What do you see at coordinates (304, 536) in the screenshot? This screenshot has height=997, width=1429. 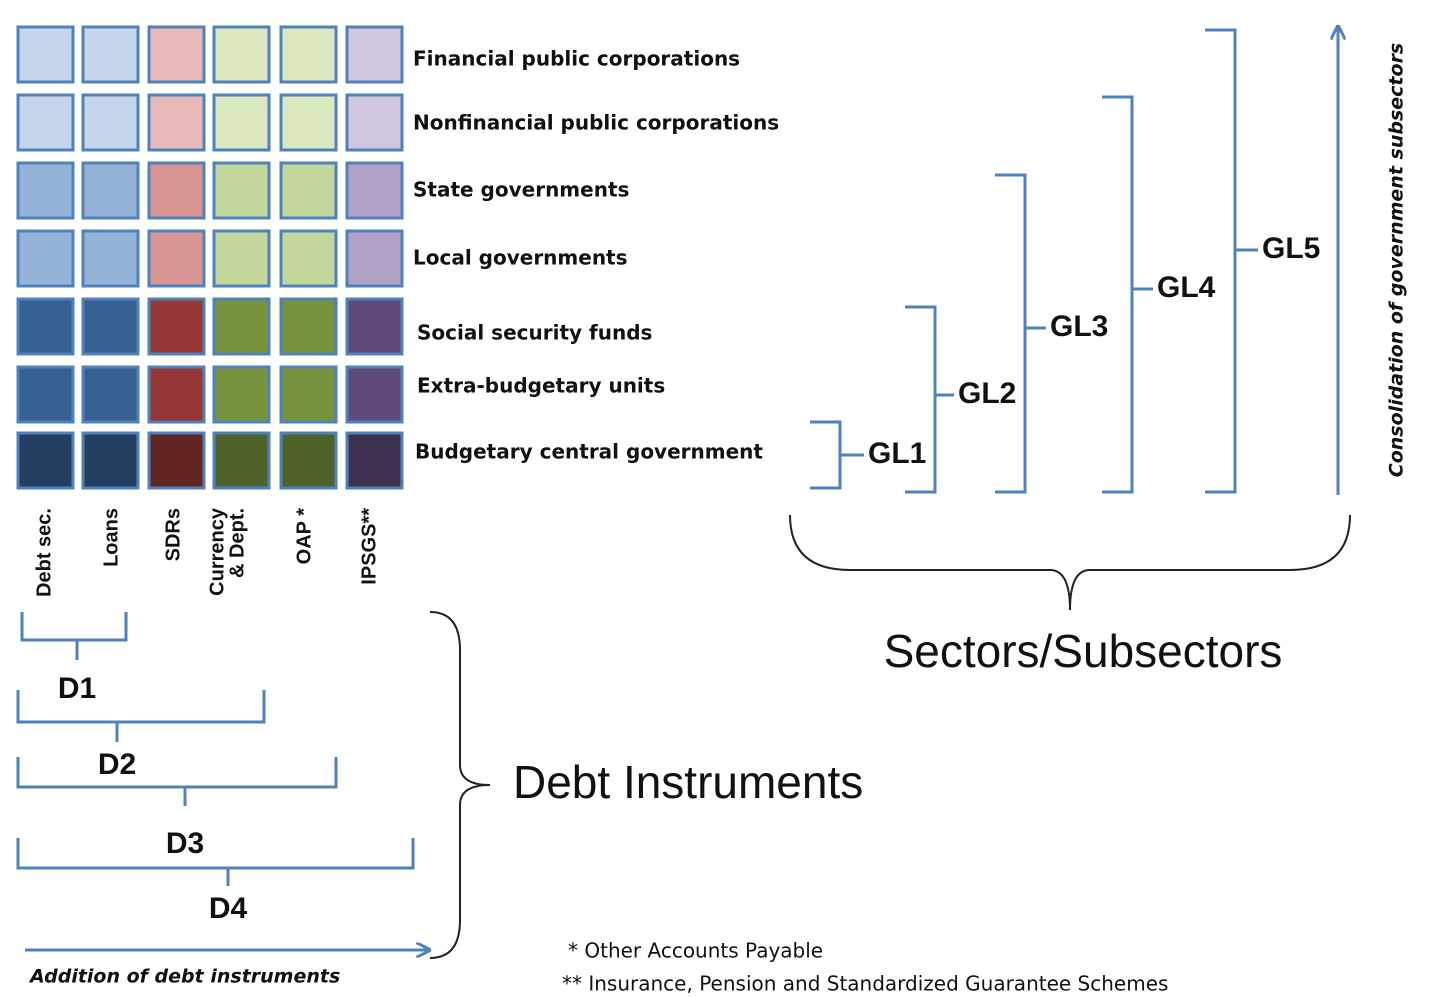 I see `instrument-label: OAP *` at bounding box center [304, 536].